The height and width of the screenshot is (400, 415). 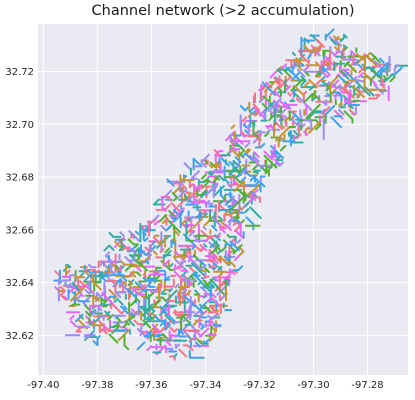 What do you see at coordinates (19, 283) in the screenshot?
I see `y-tick-label: 32.64` at bounding box center [19, 283].